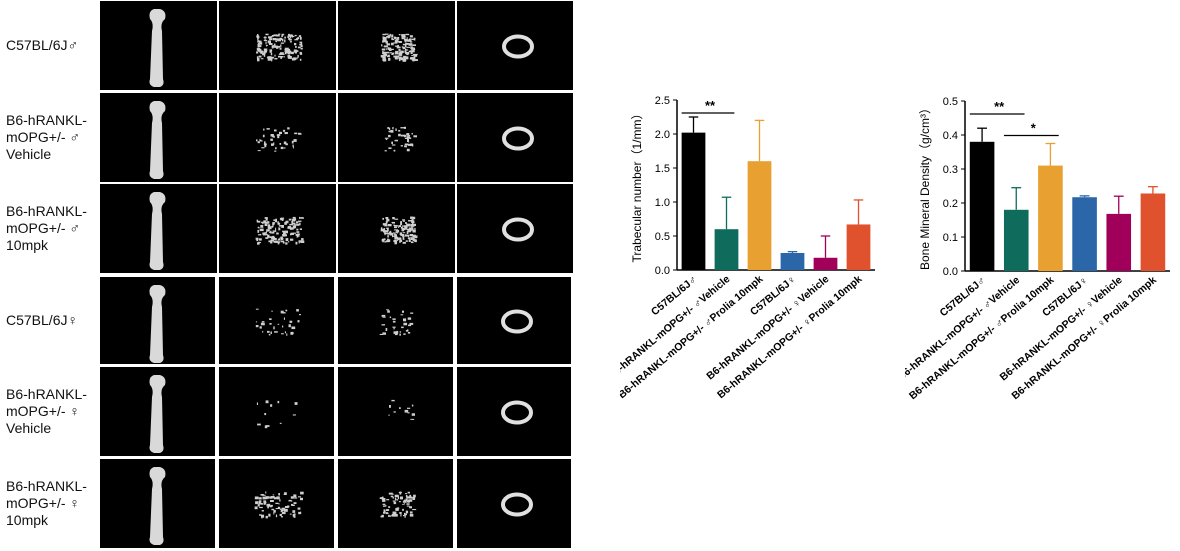 The image size is (1180, 551). What do you see at coordinates (925, 186) in the screenshot?
I see `y-axis-label: Bone Mineral Density（g/cm³）` at bounding box center [925, 186].